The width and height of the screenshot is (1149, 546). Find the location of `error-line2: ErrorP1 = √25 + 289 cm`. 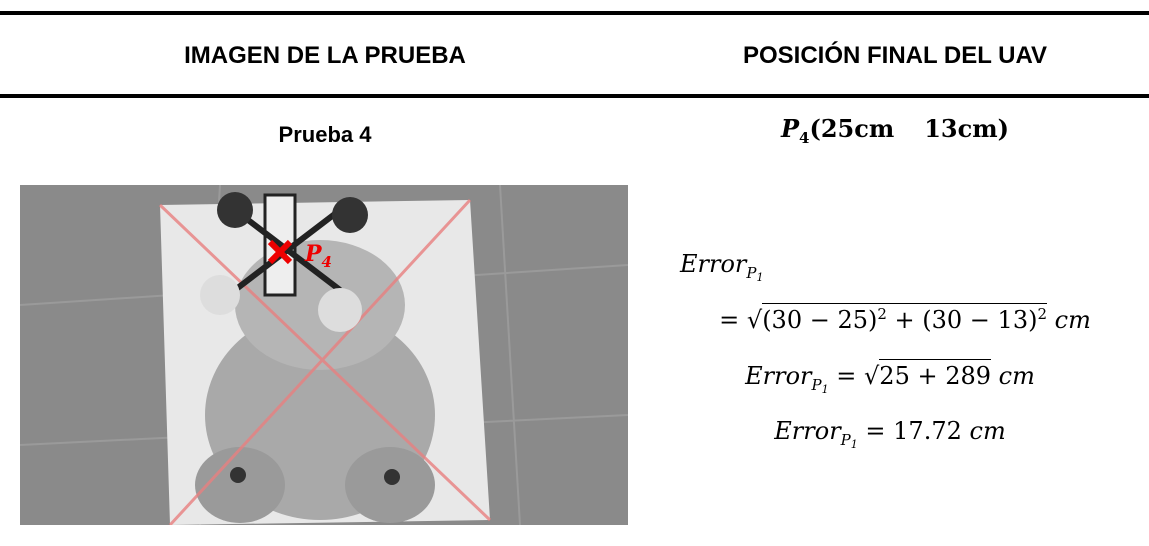

error-line2: ErrorP1 = √25 + 289 cm is located at coordinates (890, 377).